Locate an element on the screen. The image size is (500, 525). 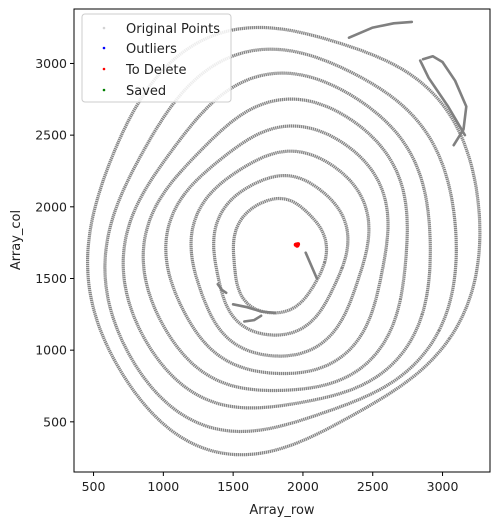
legend-marker-saved is located at coordinates (104, 90).